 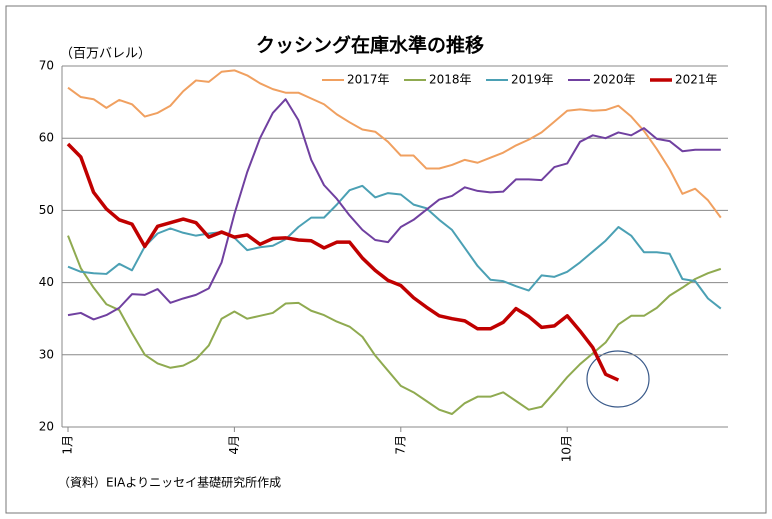 I want to click on x-tick-label: 1月, so click(x=68, y=445).